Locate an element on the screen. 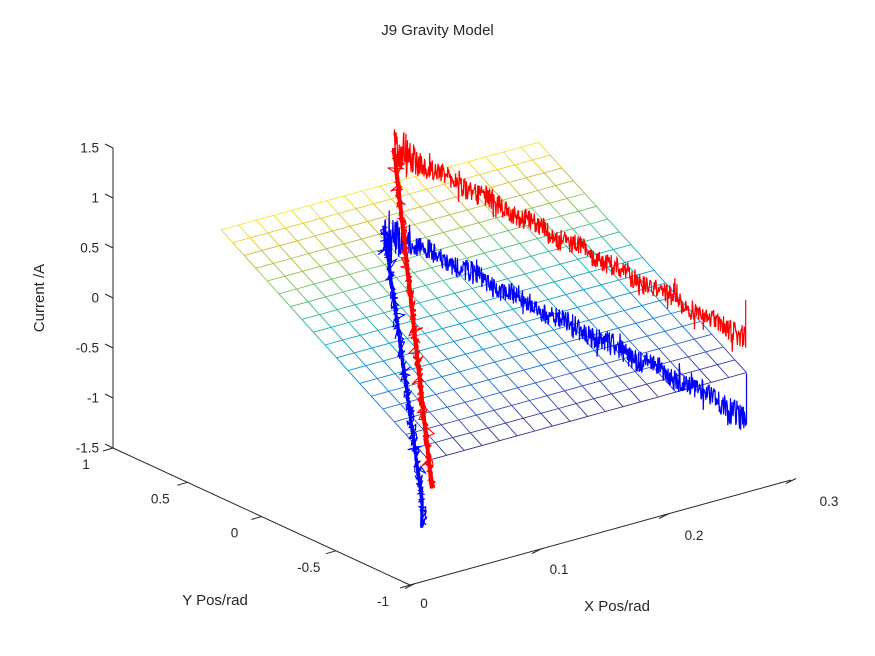 This screenshot has height=656, width=875. trace-steep-fuzz is located at coordinates (412, 319).